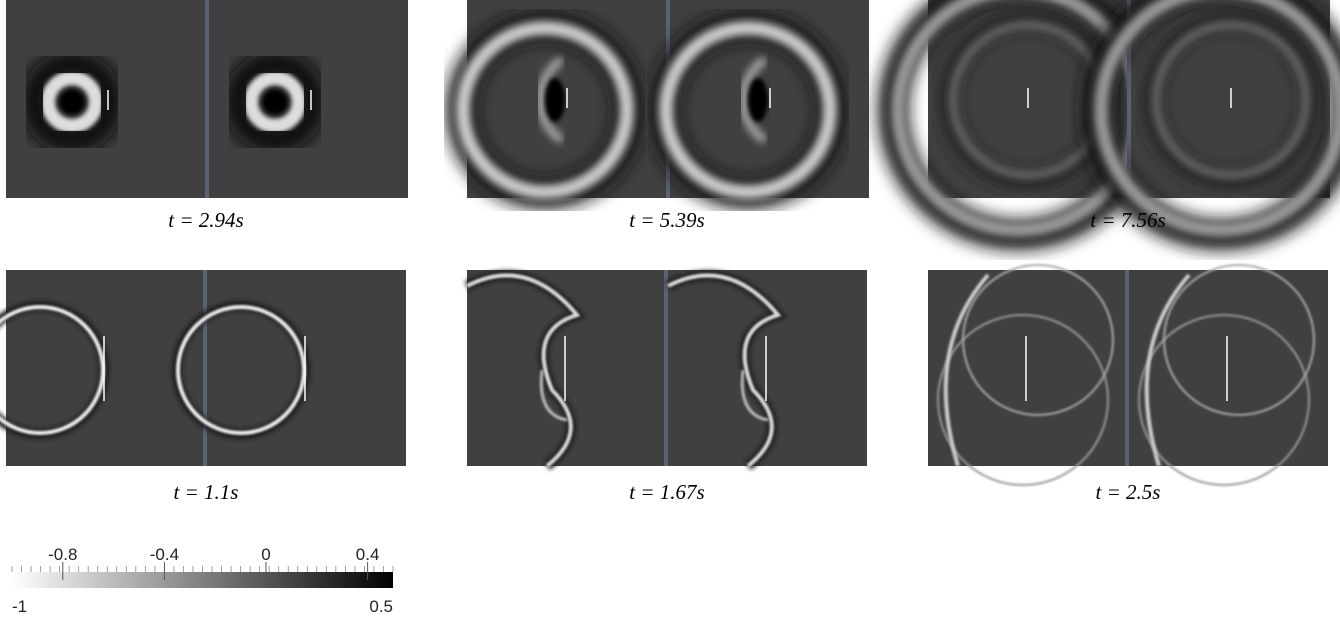 The width and height of the screenshot is (1340, 619). I want to click on caption: t = 2.5s, so click(1128, 492).